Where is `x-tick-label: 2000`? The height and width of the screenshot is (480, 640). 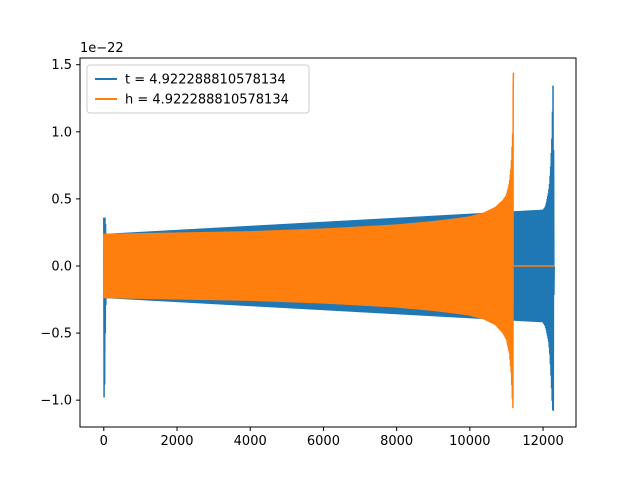
x-tick-label: 2000 is located at coordinates (176, 441).